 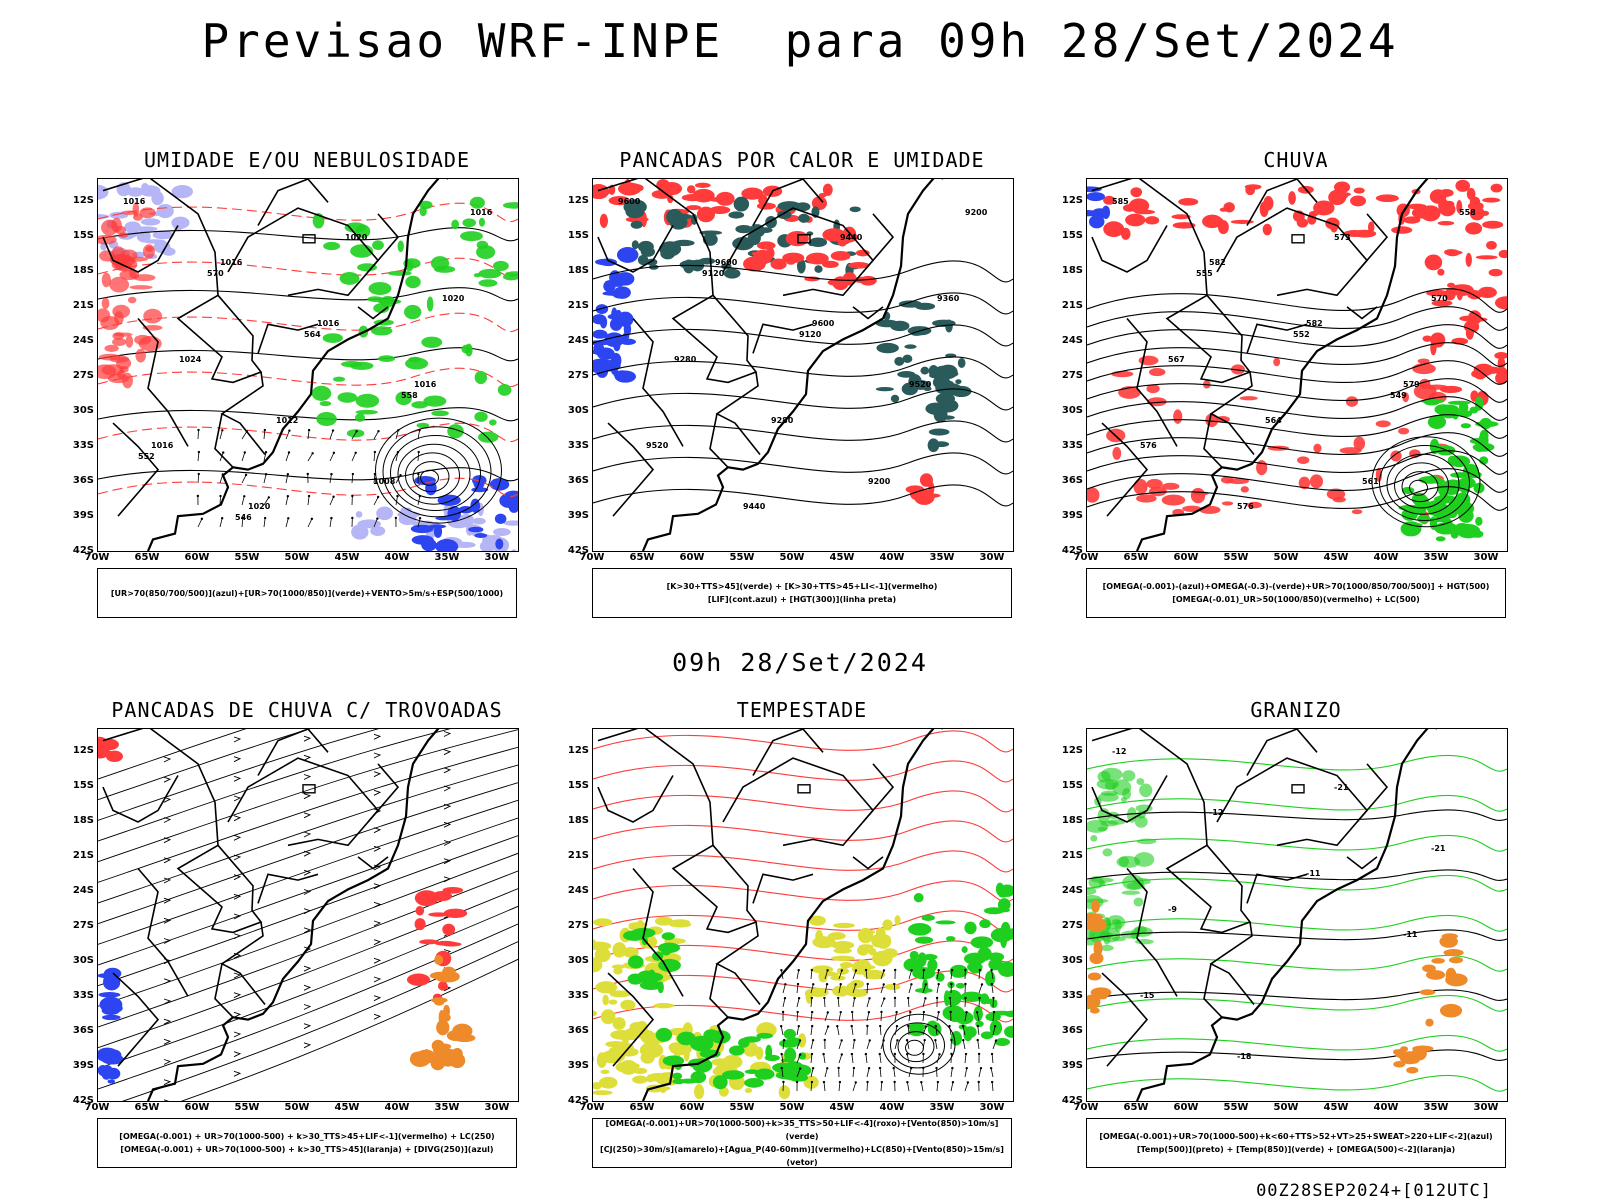 I want to click on thunderstorm-area-orange, so click(x=437, y=1057).